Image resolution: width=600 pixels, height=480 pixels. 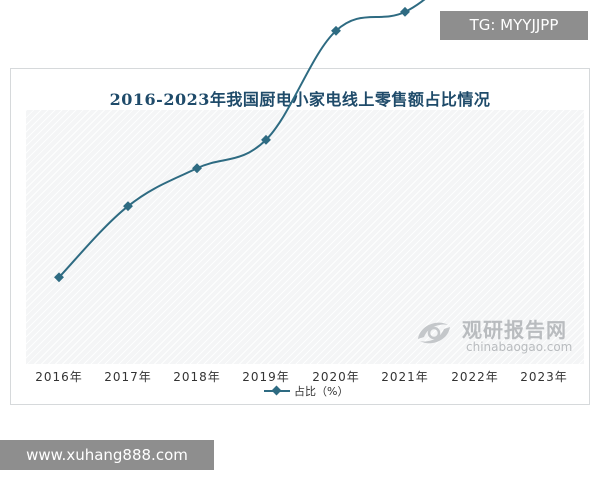 What do you see at coordinates (434, 333) in the screenshot?
I see `watermark-logo-icon` at bounding box center [434, 333].